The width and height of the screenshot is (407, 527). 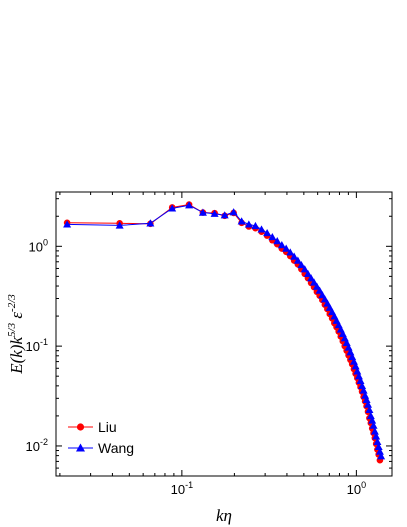 I want to click on legend-marker-wang, so click(x=80, y=447).